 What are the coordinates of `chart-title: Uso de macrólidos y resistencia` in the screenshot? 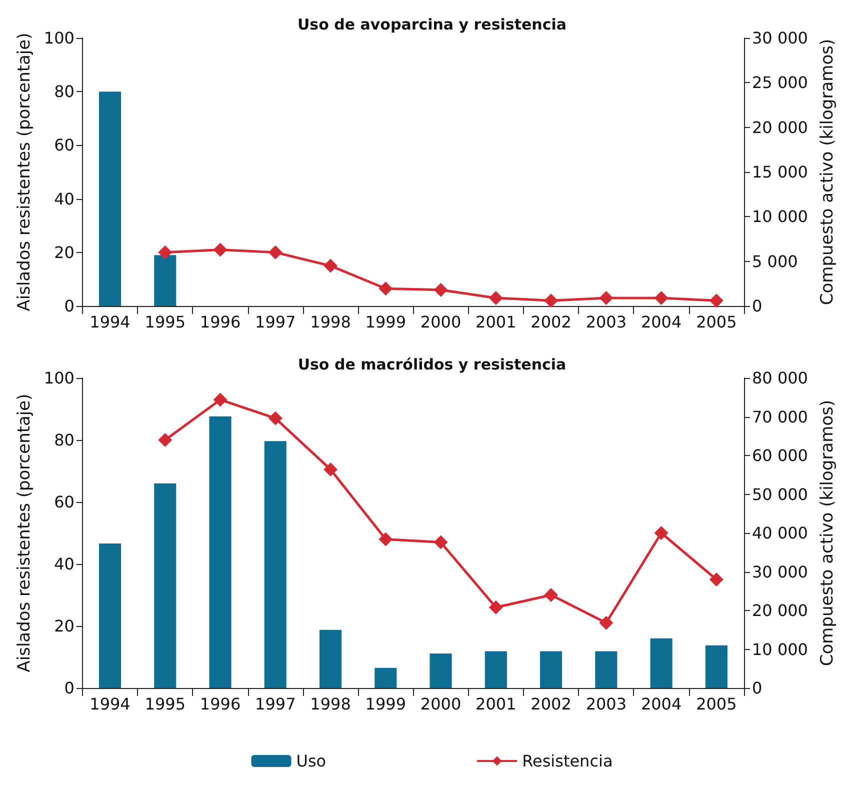 It's located at (432, 365).